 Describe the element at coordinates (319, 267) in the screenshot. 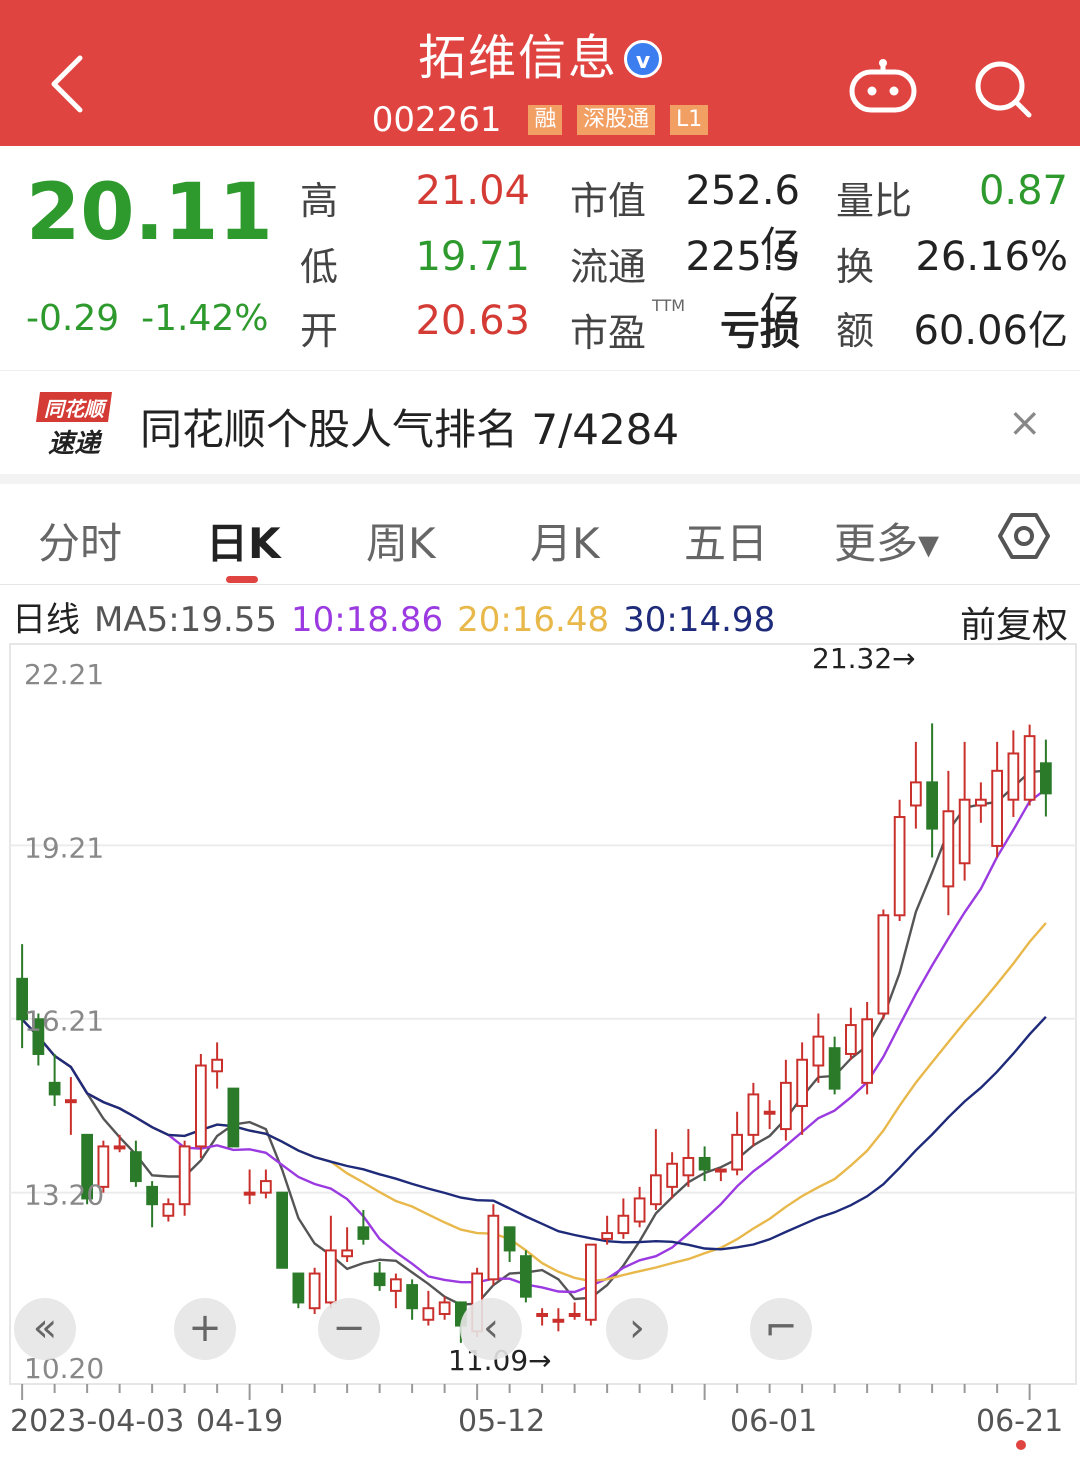

I see `low-label: 低` at that location.